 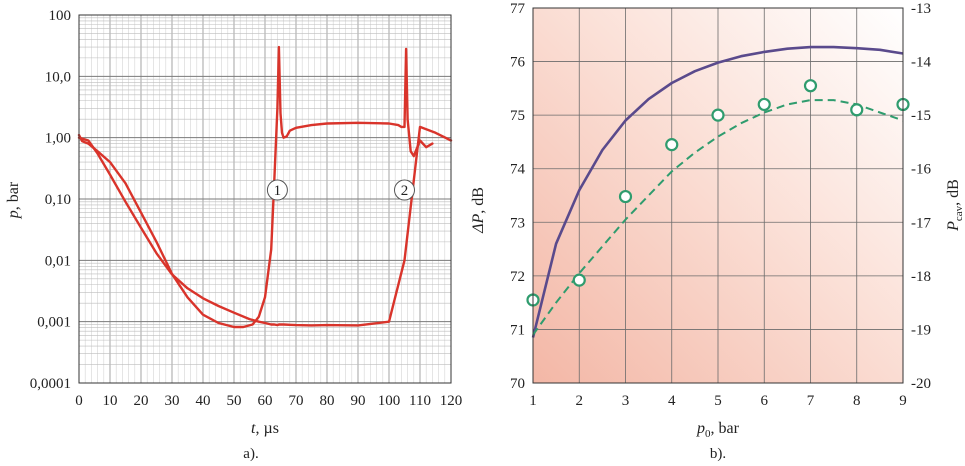 I want to click on chart-a-y-tick-label: 1,00, so click(x=58, y=139).